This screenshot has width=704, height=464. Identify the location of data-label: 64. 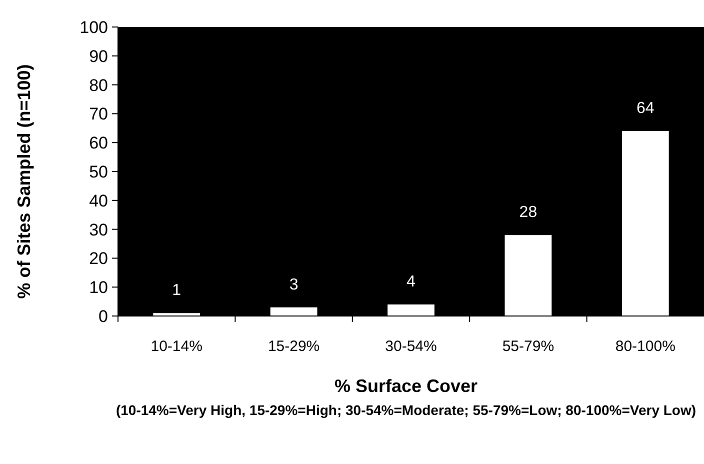
(645, 109).